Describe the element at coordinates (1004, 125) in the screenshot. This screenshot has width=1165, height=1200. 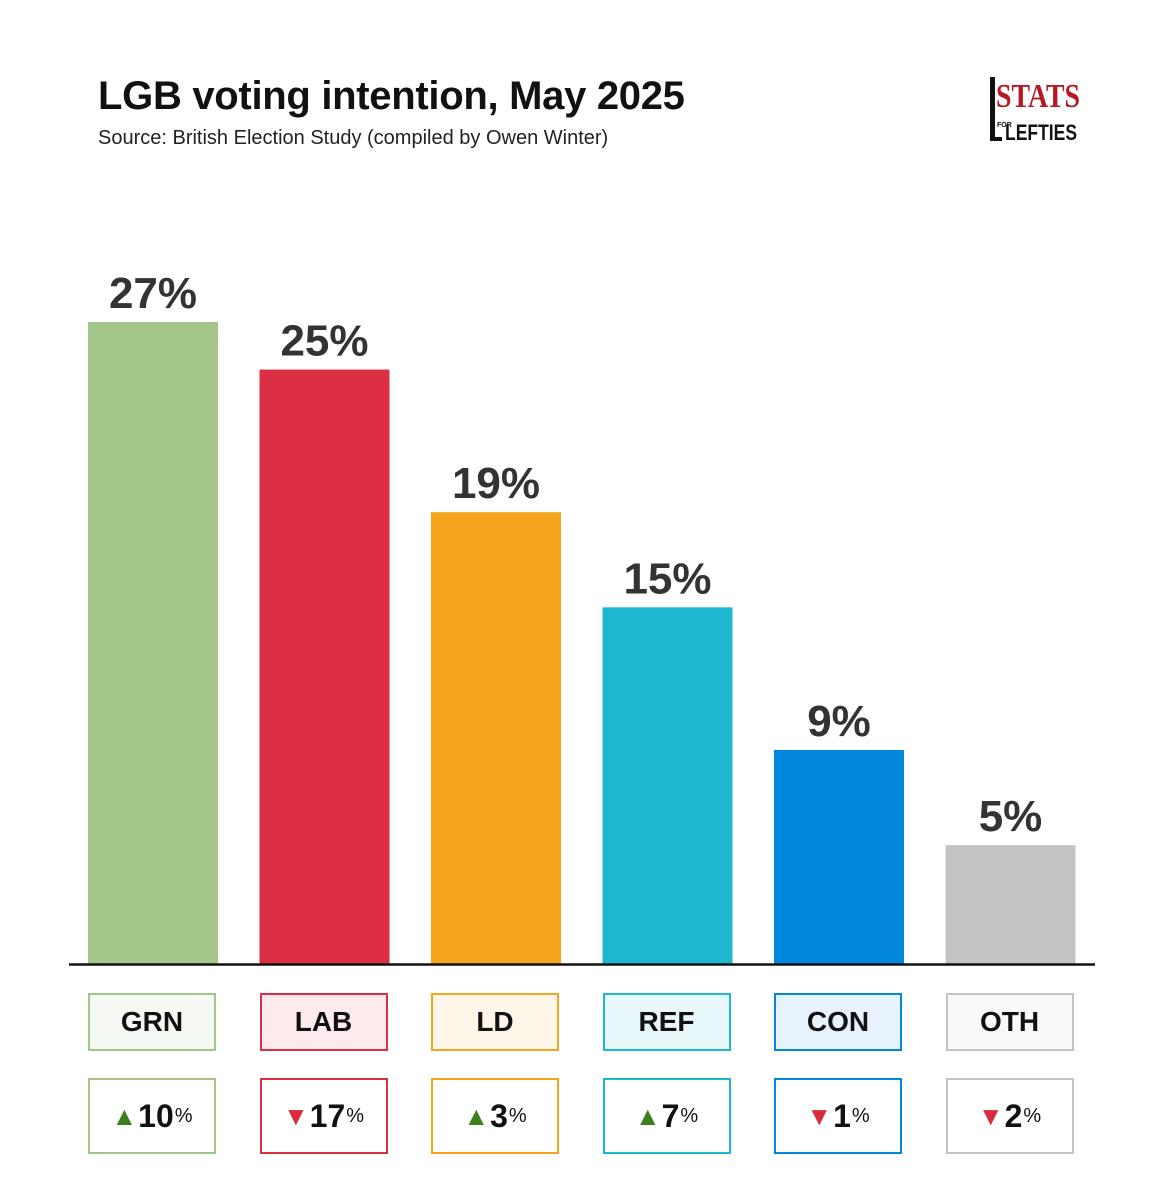
I see `logo-for: FOR` at that location.